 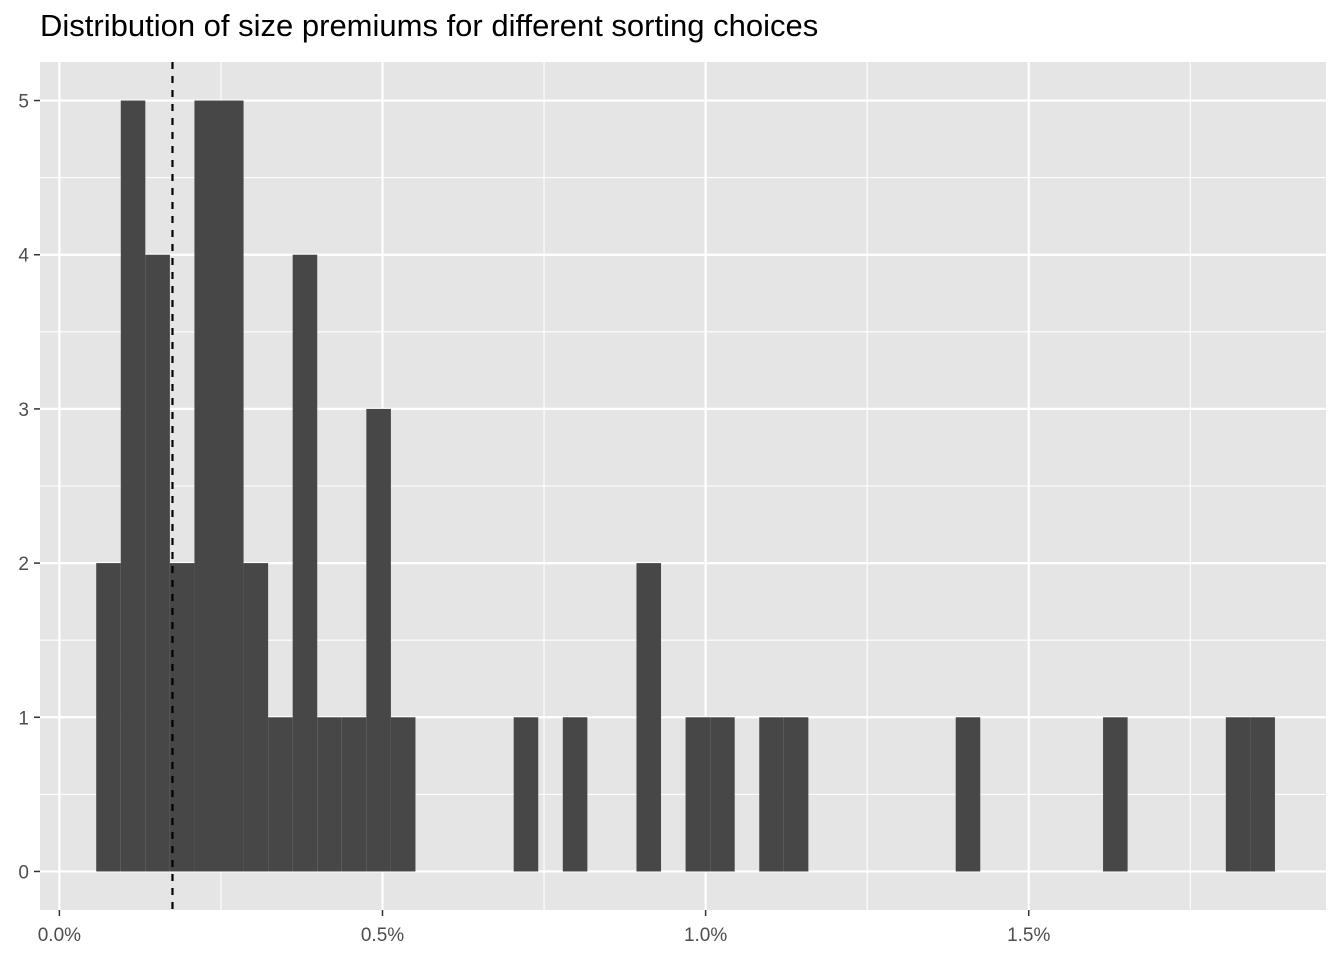 I want to click on x-tick-label: 1.0%, so click(x=705, y=935).